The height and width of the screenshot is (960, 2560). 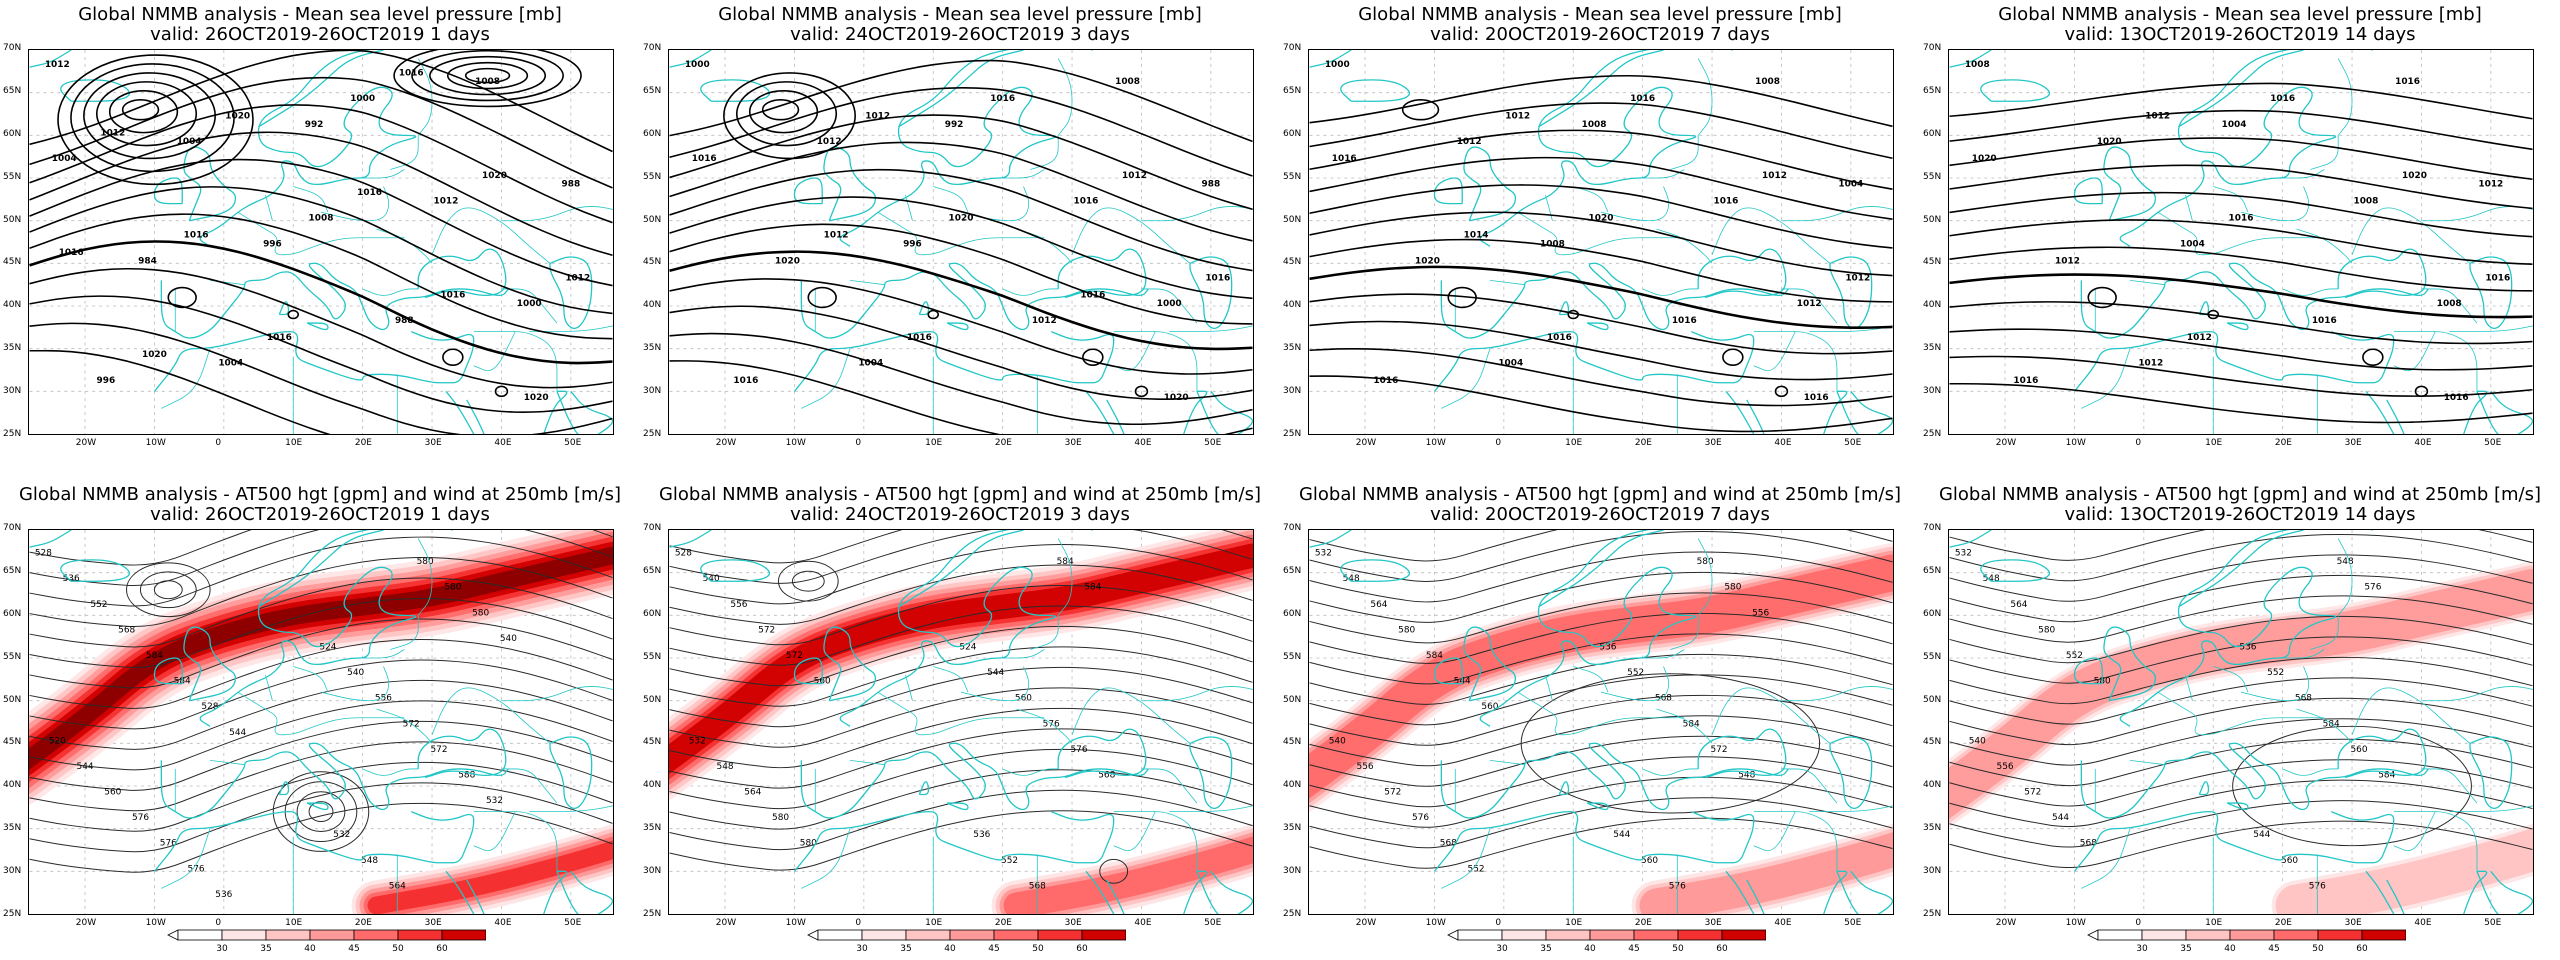 What do you see at coordinates (2230, 949) in the screenshot?
I see `colorbar-tick-label: 40` at bounding box center [2230, 949].